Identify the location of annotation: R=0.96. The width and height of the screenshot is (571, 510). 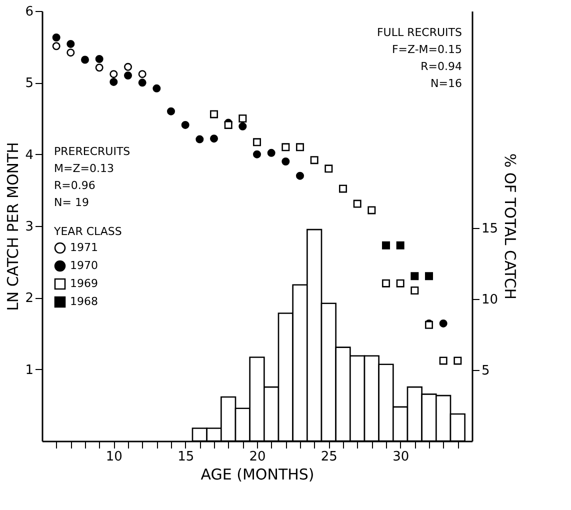
(75, 185).